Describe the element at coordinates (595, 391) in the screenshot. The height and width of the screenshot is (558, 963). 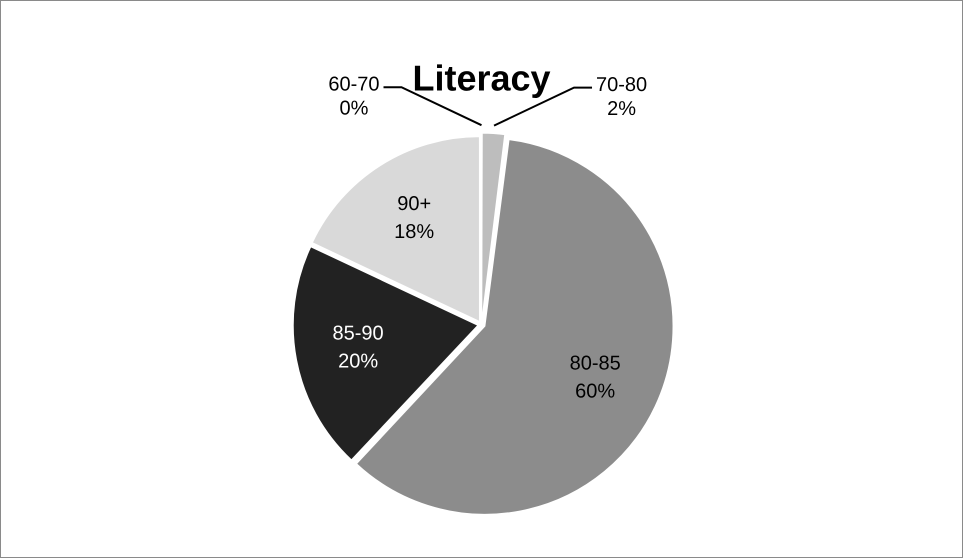
I see `data-label: 60%` at that location.